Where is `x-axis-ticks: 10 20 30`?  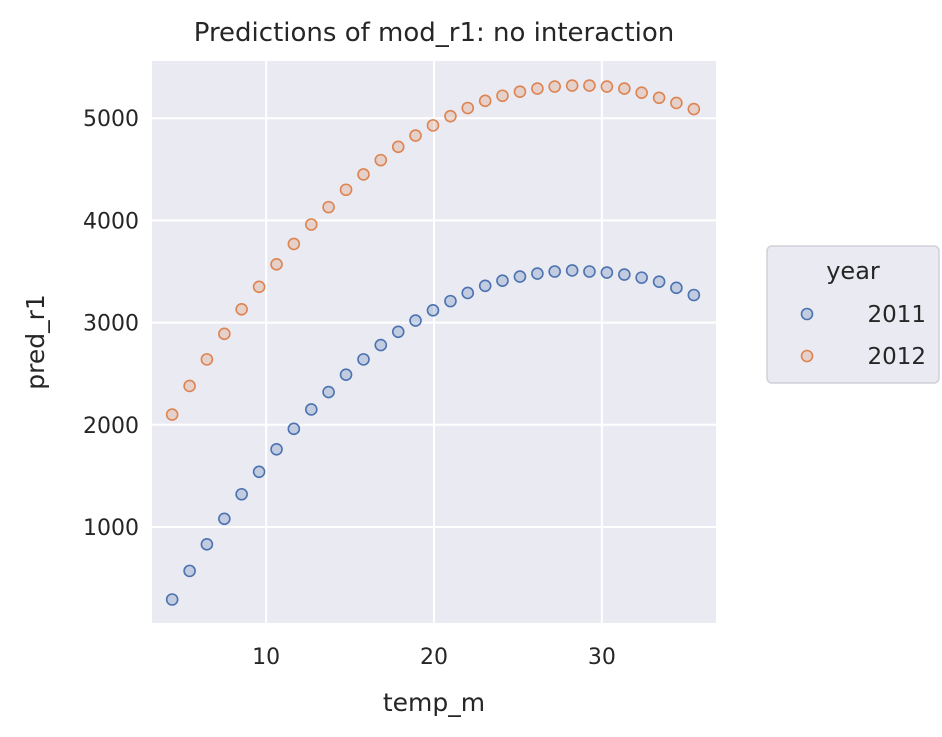 x-axis-ticks: 10 20 30 is located at coordinates (434, 657).